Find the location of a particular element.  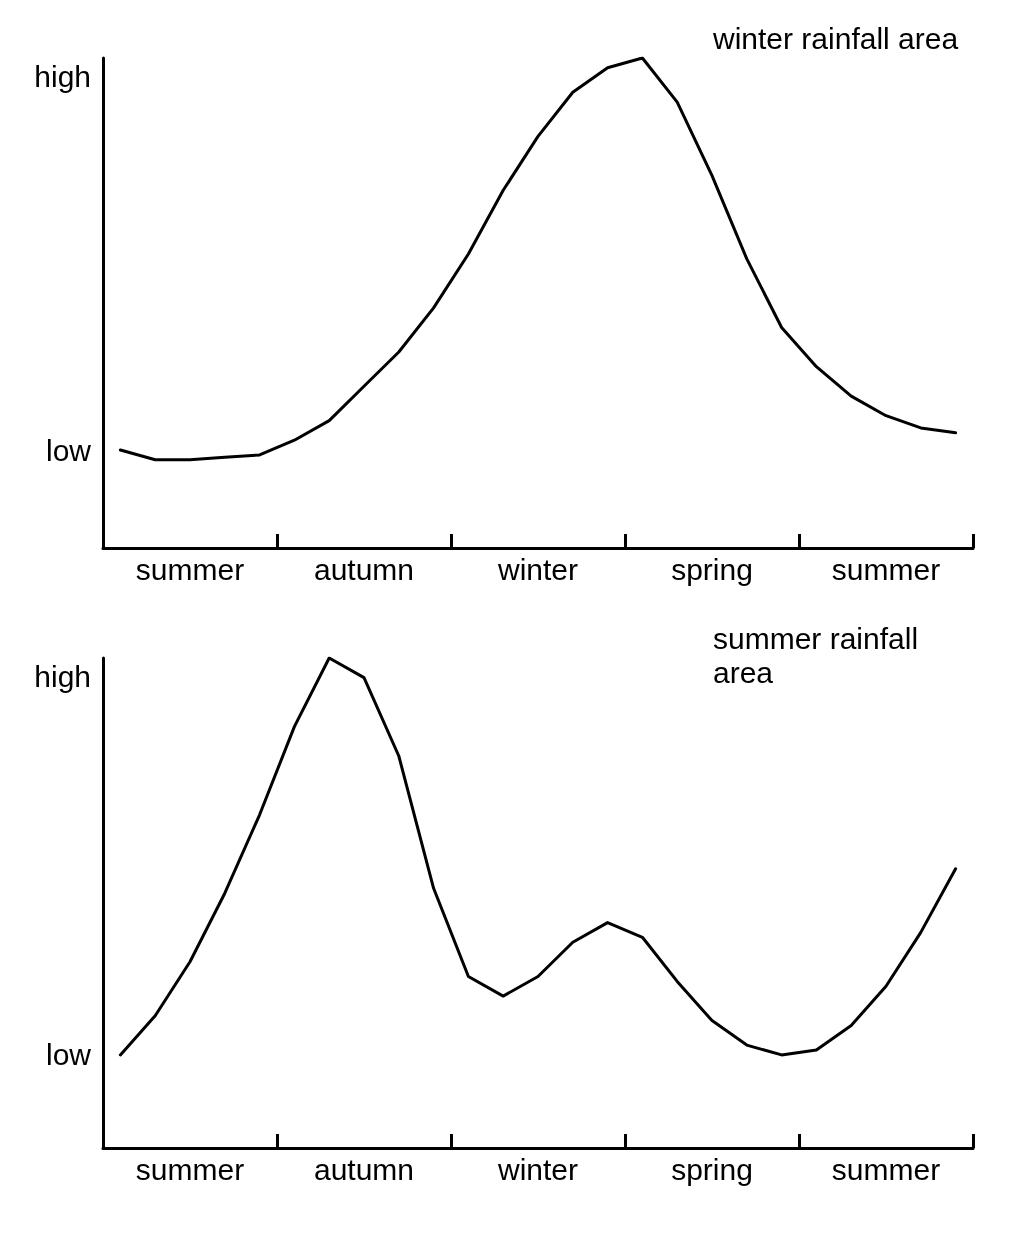

chart-title: winter rainfall area is located at coordinates (835, 38).